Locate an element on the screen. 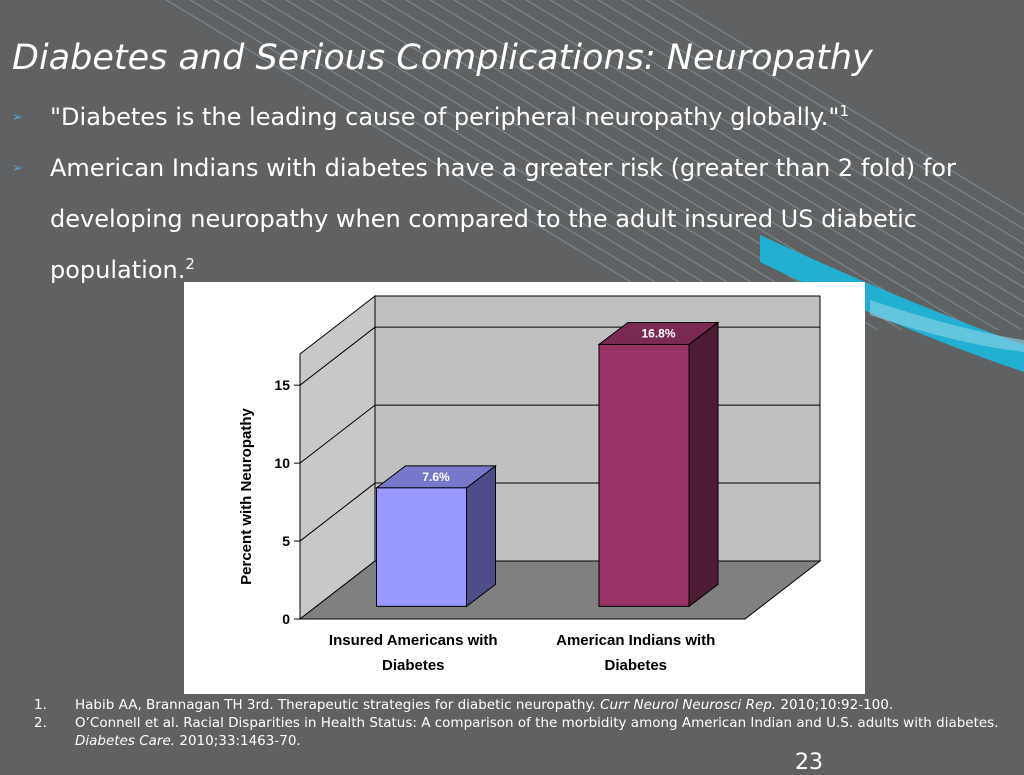 Image resolution: width=1024 pixels, height=775 pixels. y-tick-label: 15 is located at coordinates (282, 385).